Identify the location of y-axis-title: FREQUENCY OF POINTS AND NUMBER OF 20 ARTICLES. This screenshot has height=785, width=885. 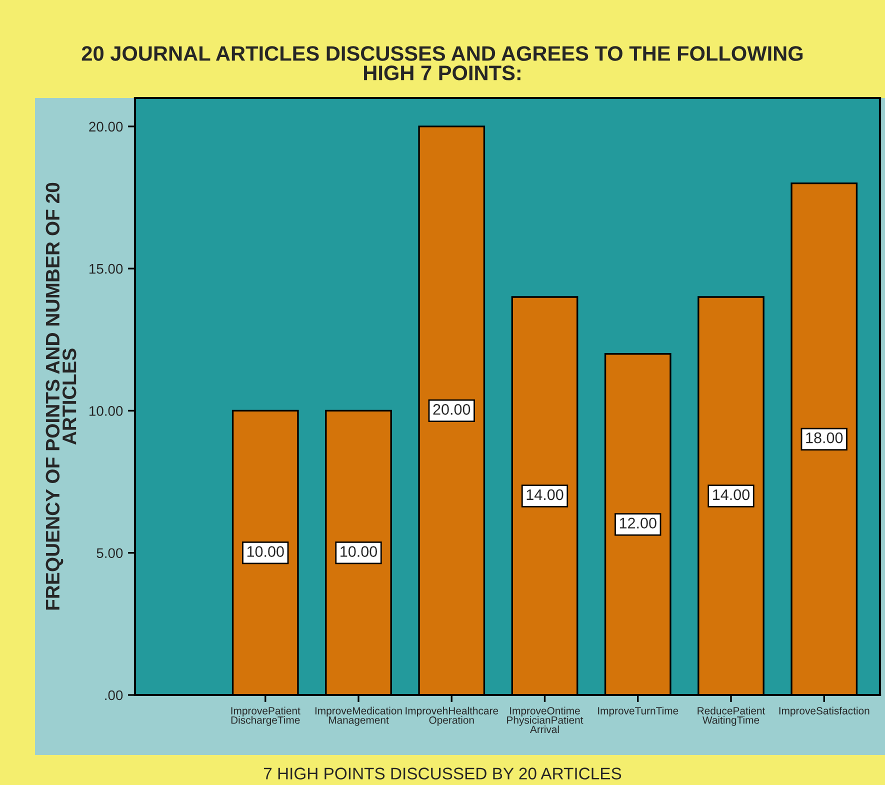
(61, 396).